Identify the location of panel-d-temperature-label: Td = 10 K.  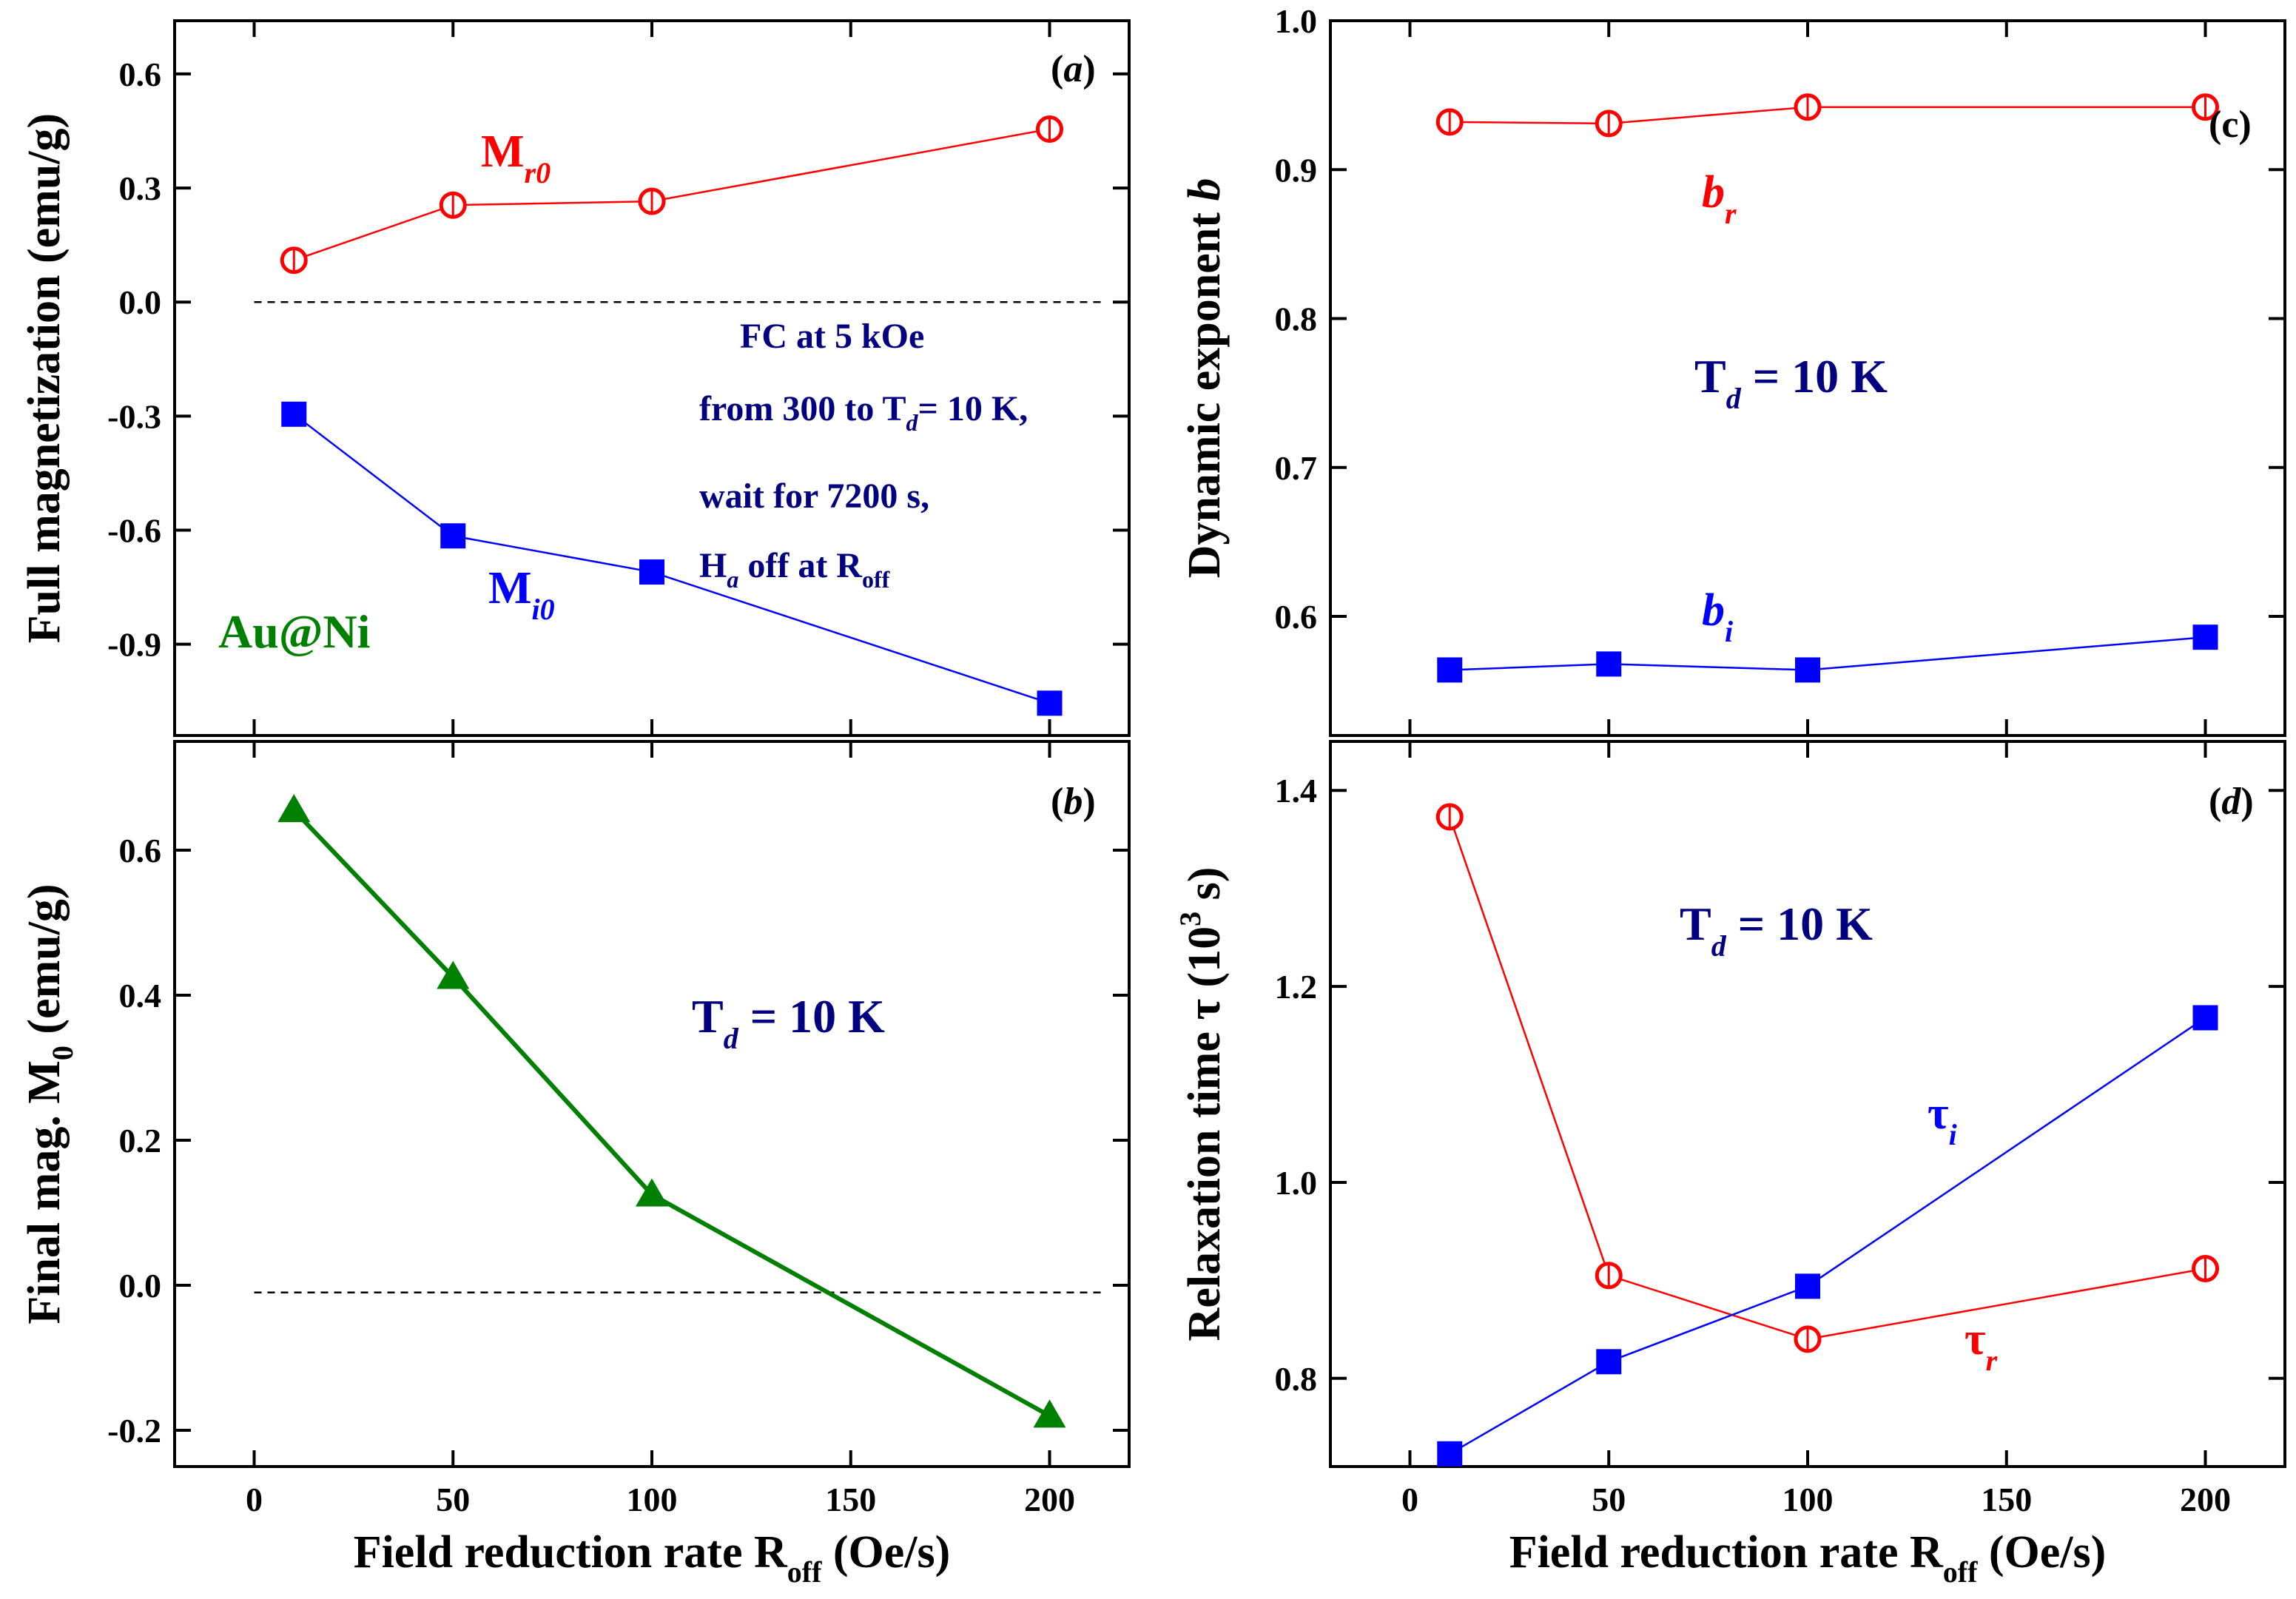
(1776, 931).